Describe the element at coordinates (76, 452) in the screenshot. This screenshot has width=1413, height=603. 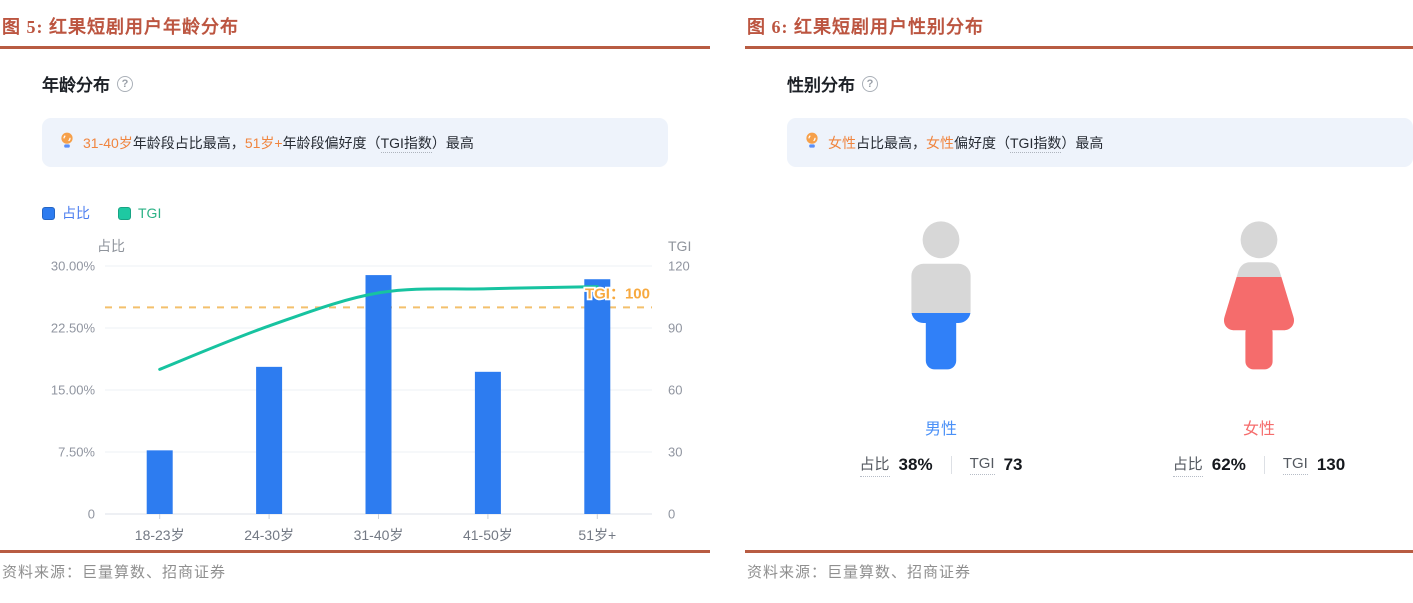
I see `svg-text: 7.50%` at that location.